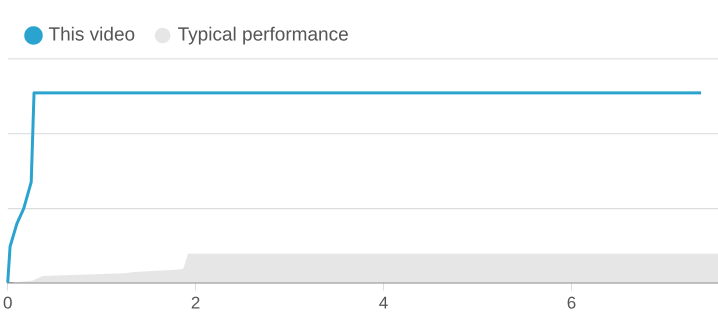 This screenshot has width=718, height=321. What do you see at coordinates (92, 35) in the screenshot?
I see `legend-label: This video` at bounding box center [92, 35].